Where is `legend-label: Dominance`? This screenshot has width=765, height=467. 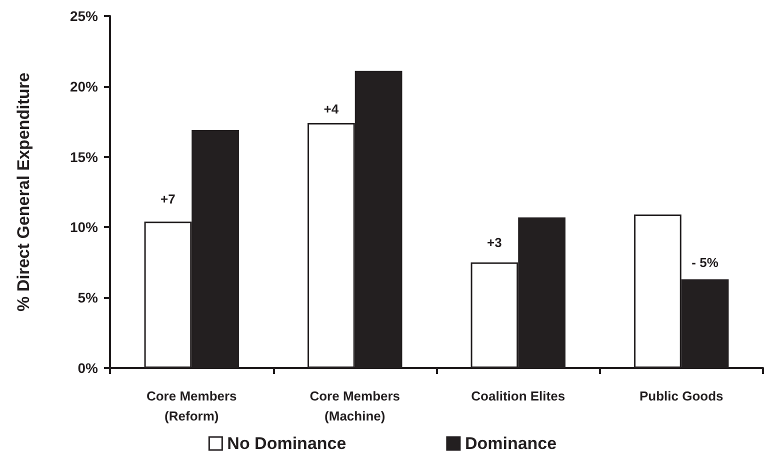 legend-label: Dominance is located at coordinates (510, 443).